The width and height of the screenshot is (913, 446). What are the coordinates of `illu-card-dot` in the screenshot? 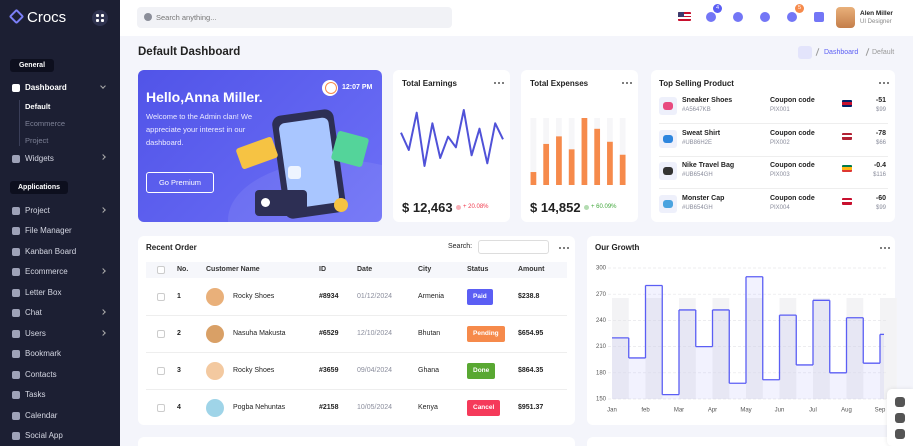 It's located at (265, 202).